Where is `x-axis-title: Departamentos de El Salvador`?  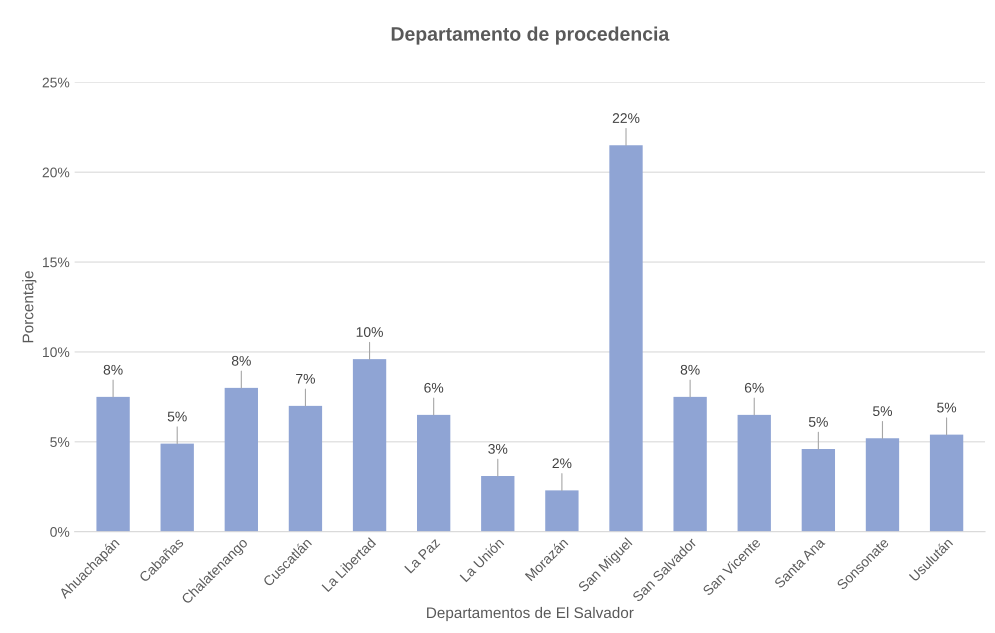
x-axis-title: Departamentos de El Salvador is located at coordinates (530, 614).